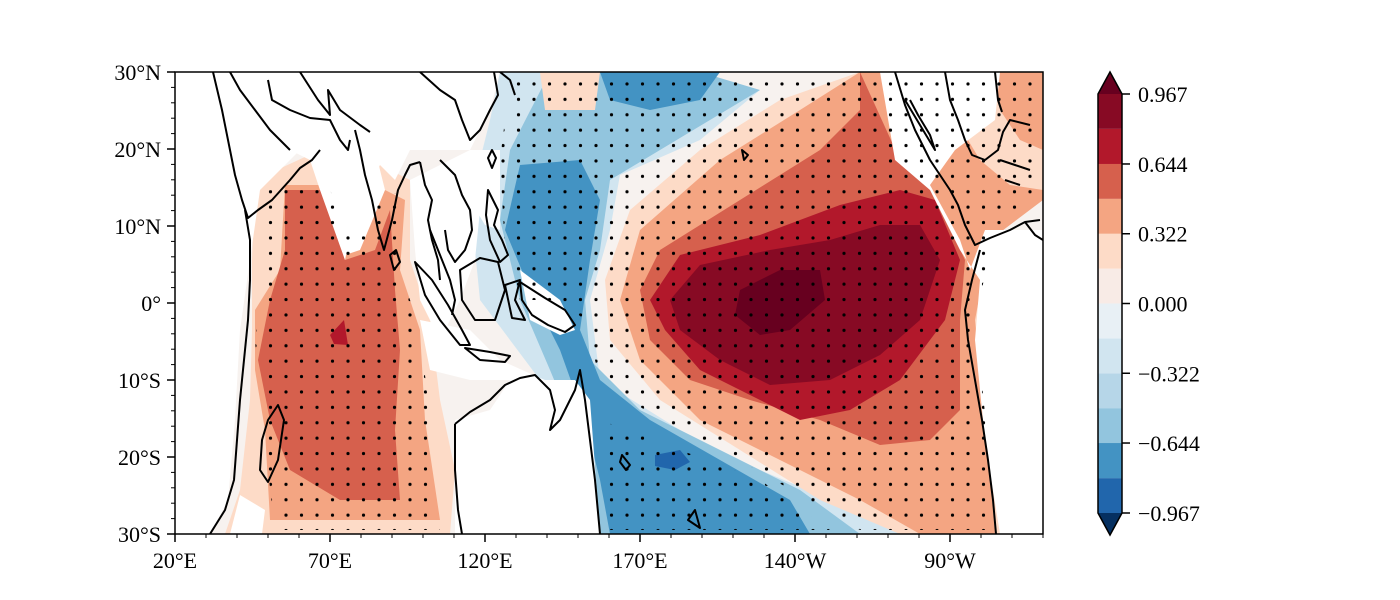 This screenshot has height=600, width=1400. What do you see at coordinates (920, 125) in the screenshot?
I see `coast-baja` at bounding box center [920, 125].